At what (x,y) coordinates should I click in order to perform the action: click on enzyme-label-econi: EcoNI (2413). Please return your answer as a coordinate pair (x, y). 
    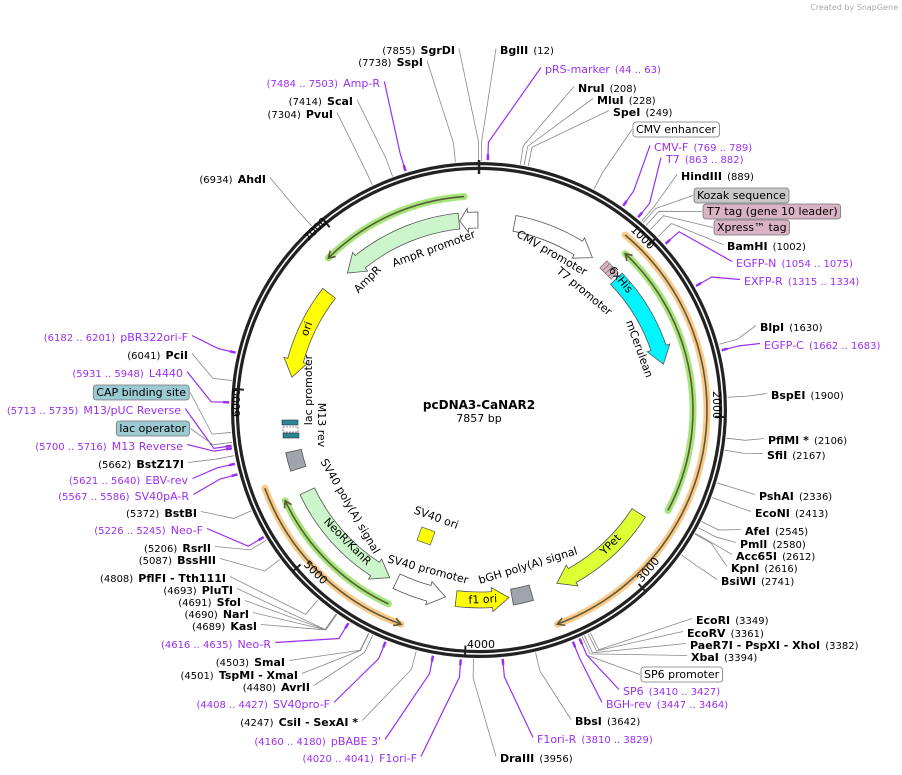
    Looking at the image, I should click on (791, 511).